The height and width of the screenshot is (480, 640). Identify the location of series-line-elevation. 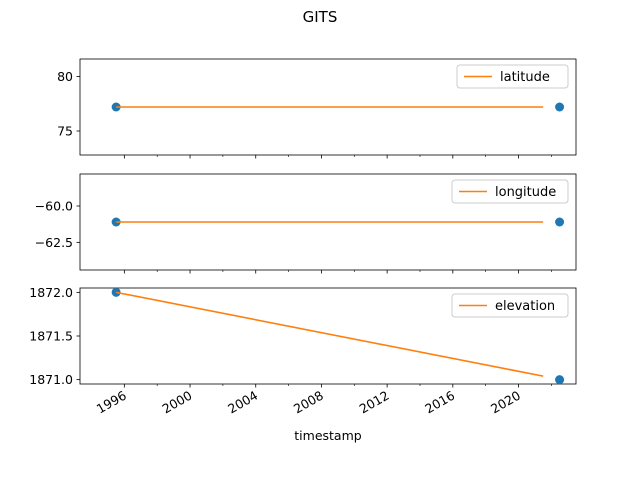
(329, 334).